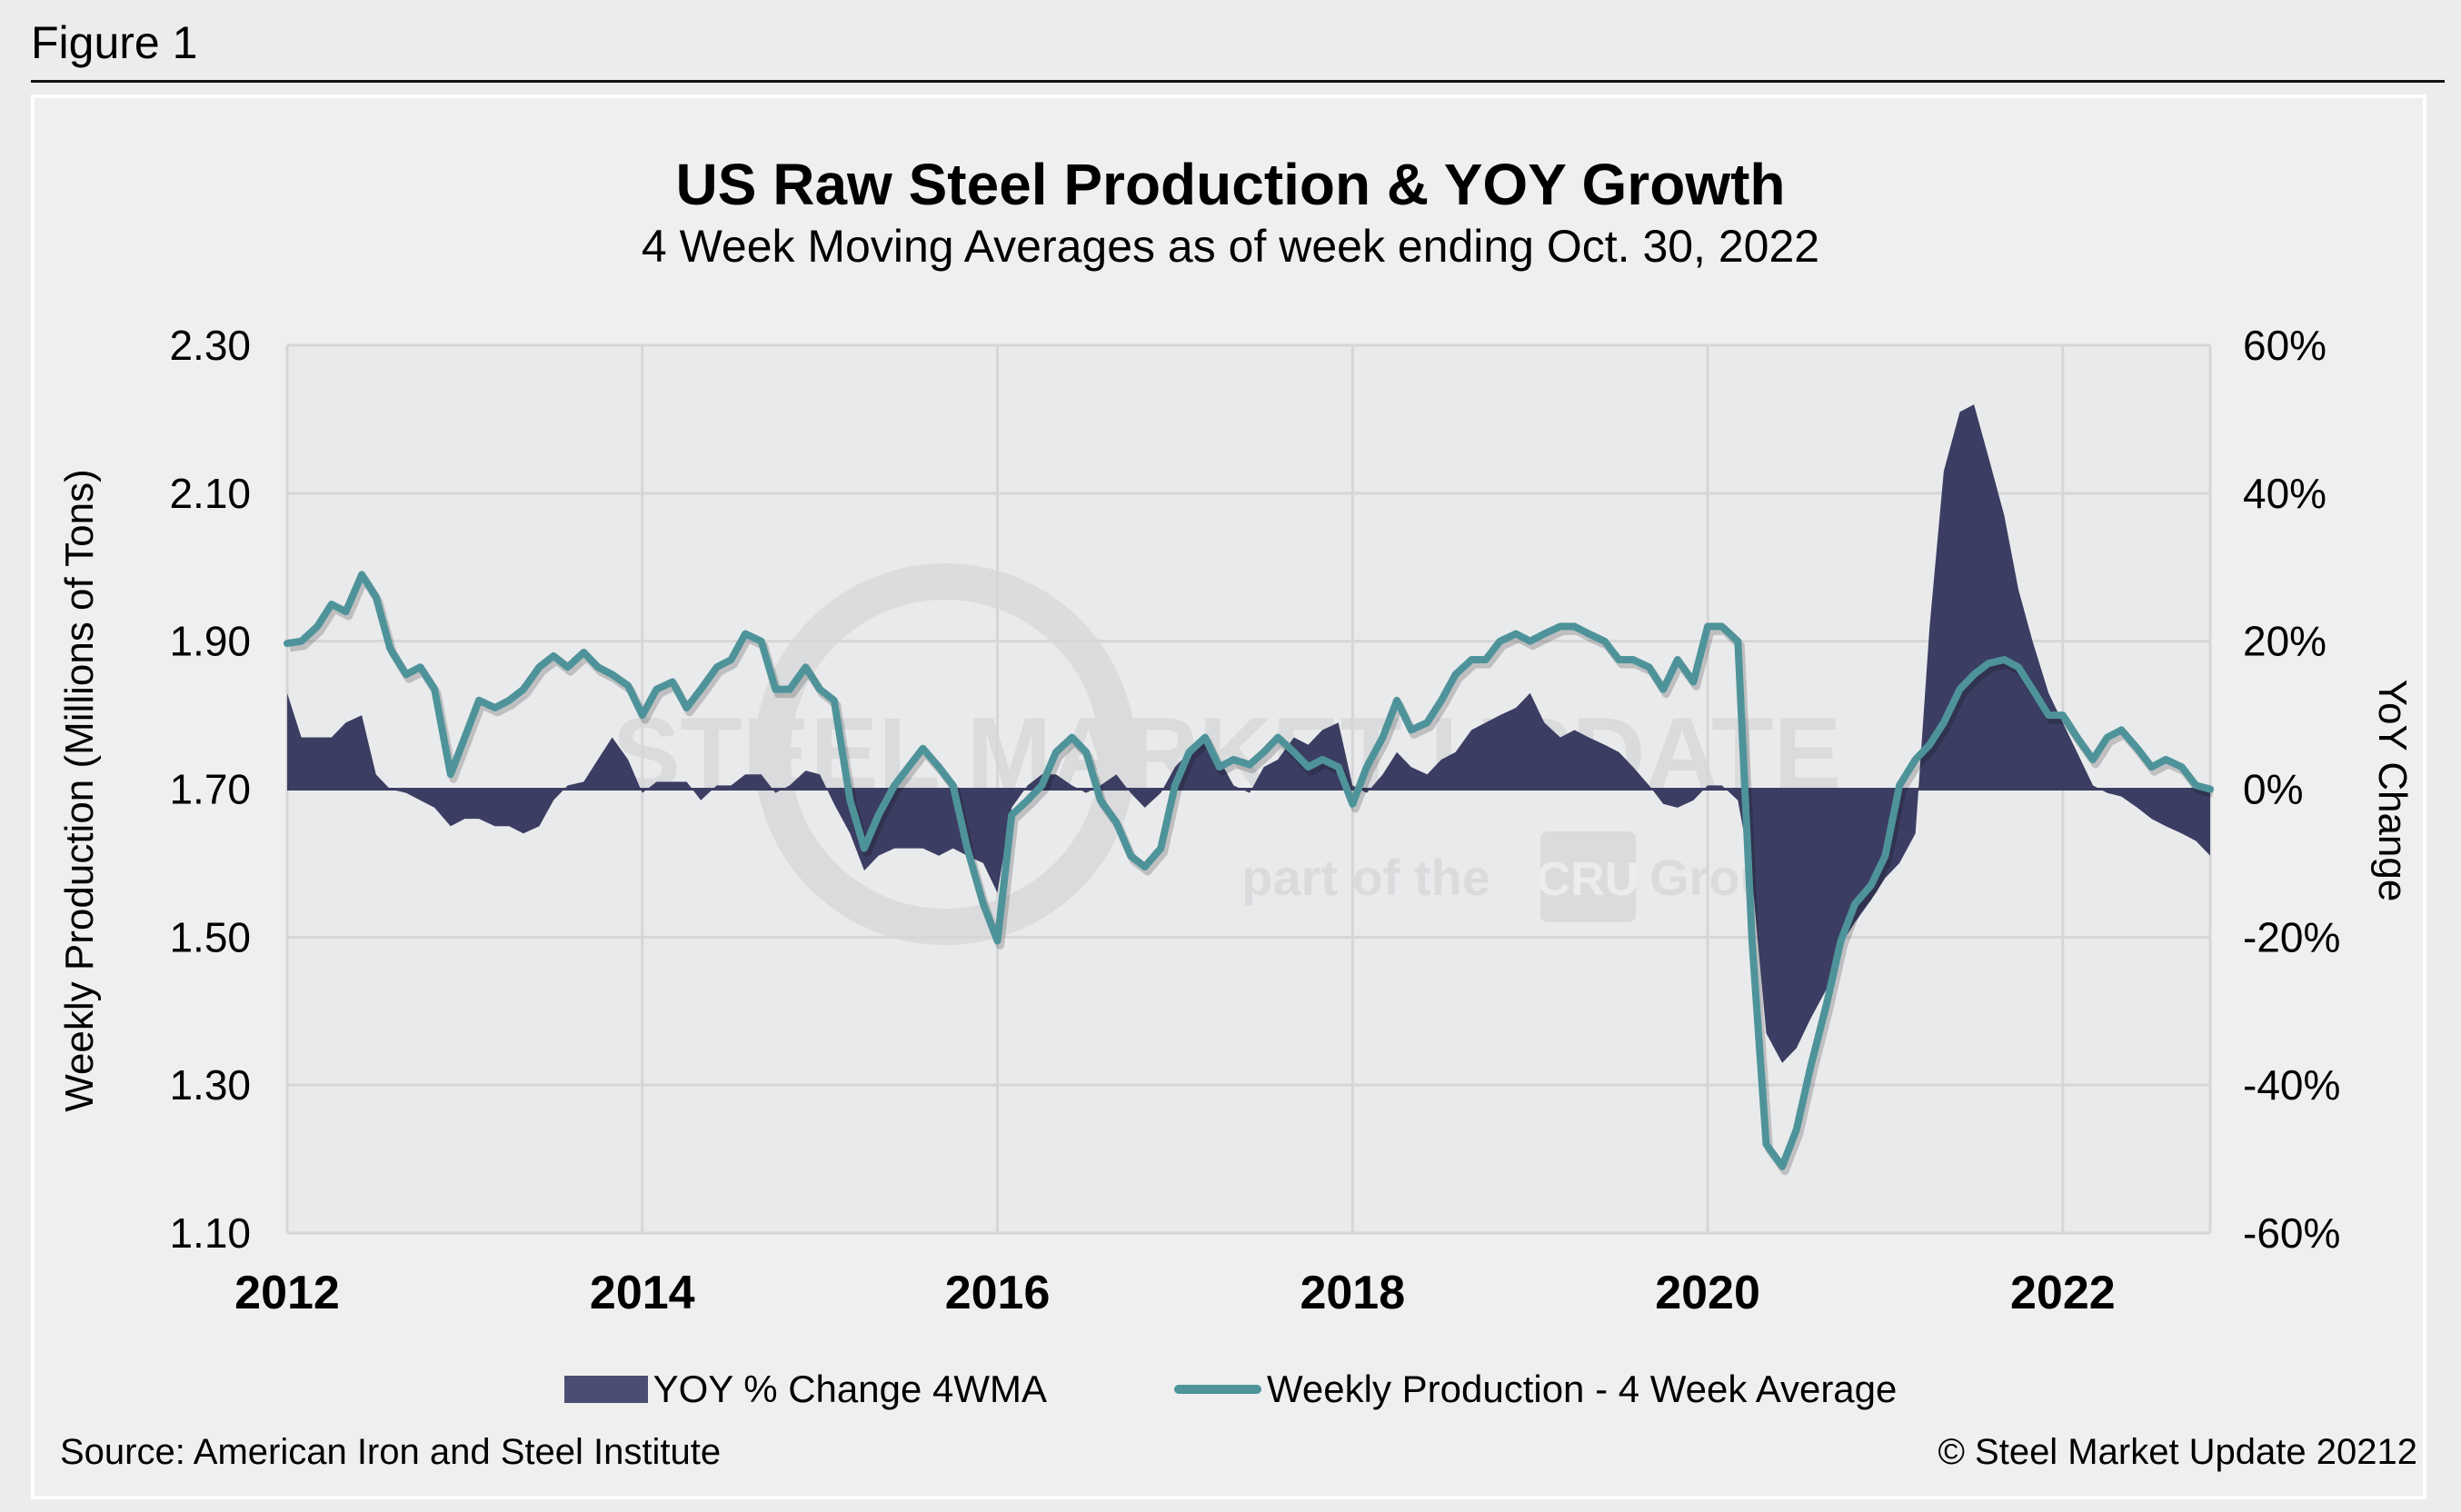 The height and width of the screenshot is (1512, 2461). Describe the element at coordinates (210, 789) in the screenshot. I see `y-tick-label: 1.70` at that location.